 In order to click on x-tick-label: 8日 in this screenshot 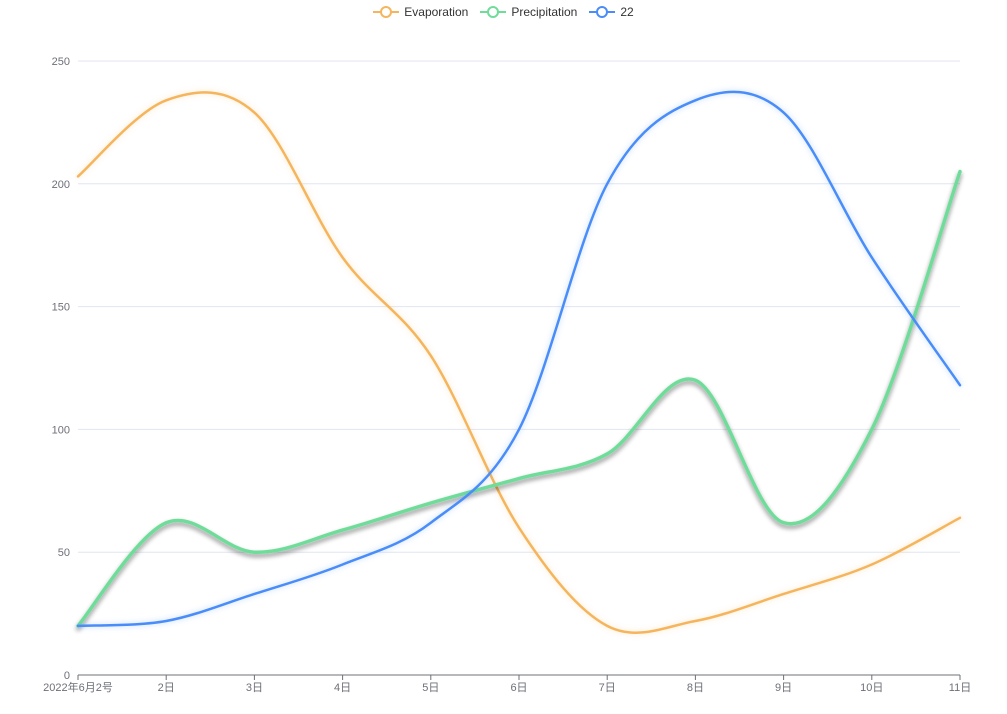, I will do `click(695, 688)`.